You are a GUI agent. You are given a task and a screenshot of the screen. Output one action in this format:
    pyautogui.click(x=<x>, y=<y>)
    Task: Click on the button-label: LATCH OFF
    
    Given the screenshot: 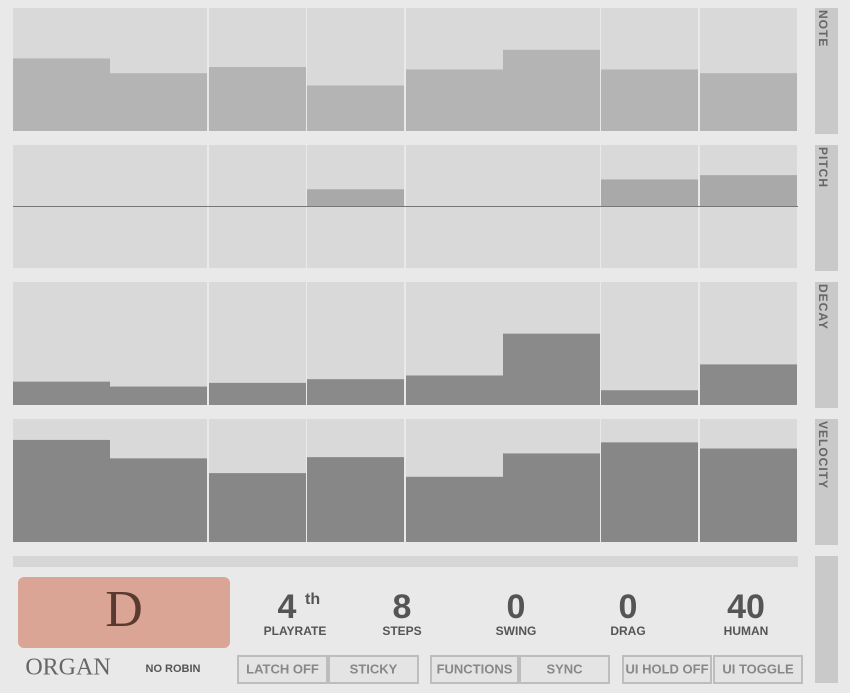 What is the action you would take?
    pyautogui.click(x=282, y=668)
    